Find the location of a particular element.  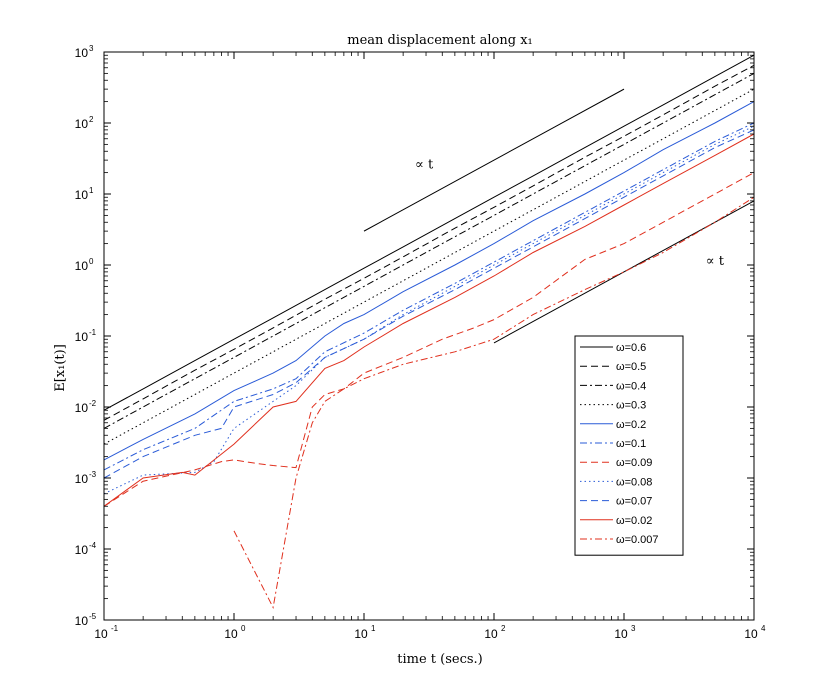

x-tick-exponent: 0 is located at coordinates (243, 628).